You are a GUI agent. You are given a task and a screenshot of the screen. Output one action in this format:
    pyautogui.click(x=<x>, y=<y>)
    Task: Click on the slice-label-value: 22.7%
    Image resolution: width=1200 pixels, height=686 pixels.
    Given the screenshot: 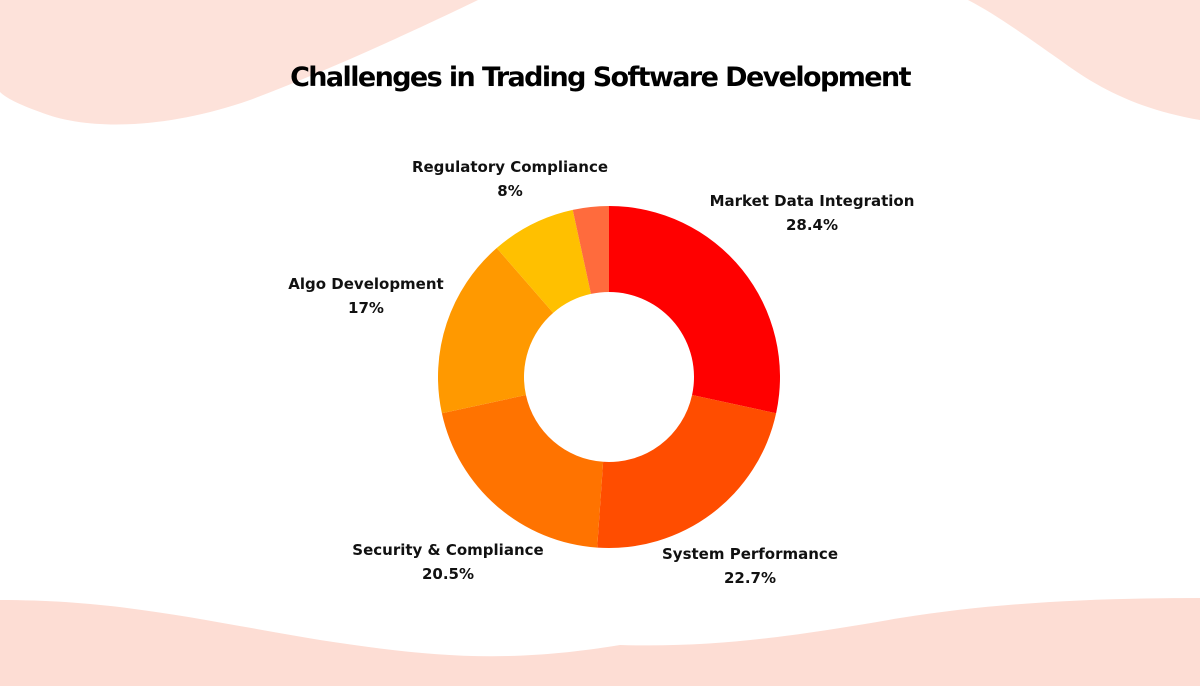 What is the action you would take?
    pyautogui.click(x=750, y=578)
    